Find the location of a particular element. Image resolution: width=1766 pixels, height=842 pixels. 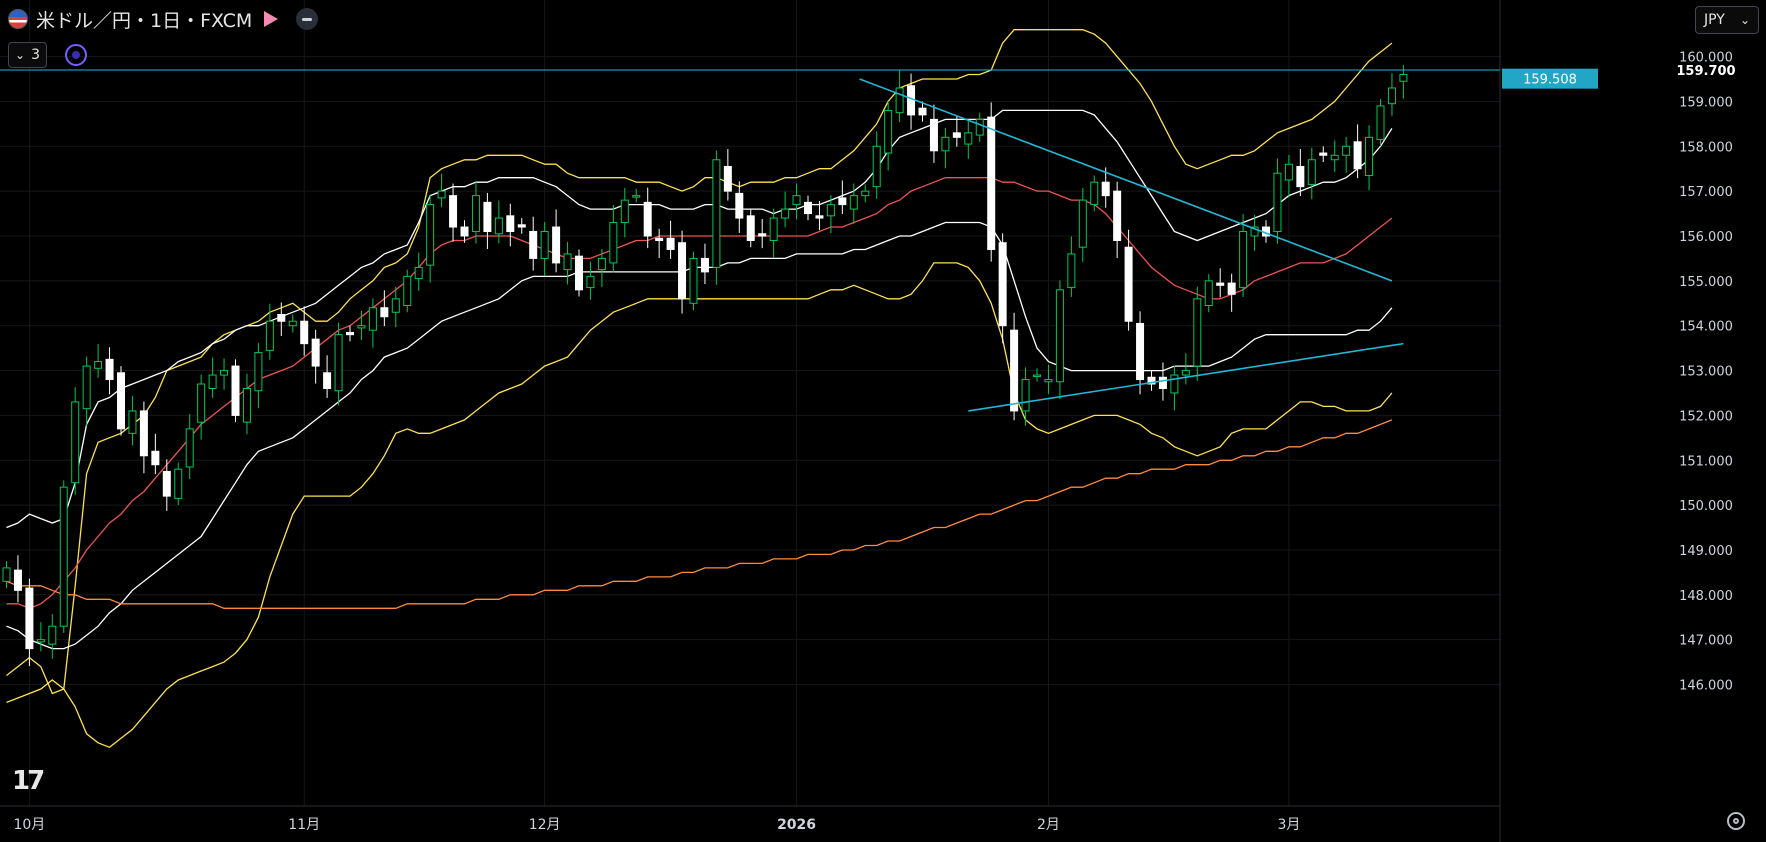

symbol-title: 米ドル／円・1日・FXCM is located at coordinates (144, 20).